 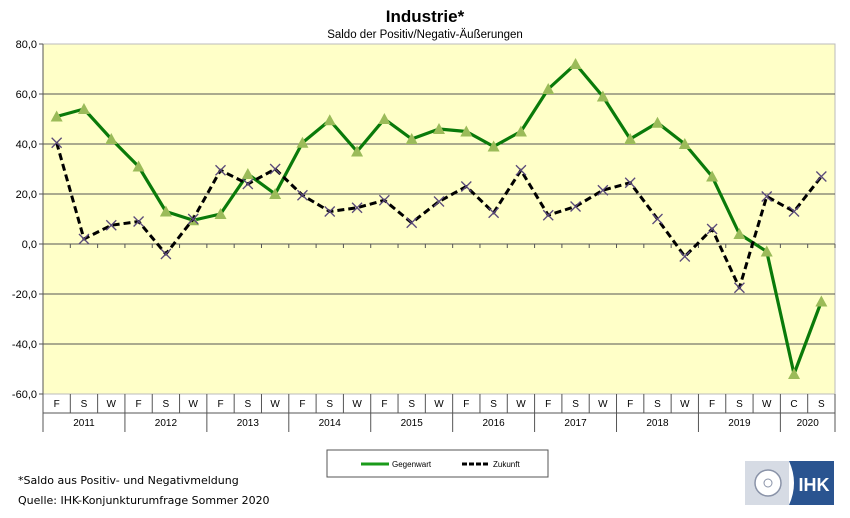 I want to click on year-label: 2014, so click(x=330, y=423).